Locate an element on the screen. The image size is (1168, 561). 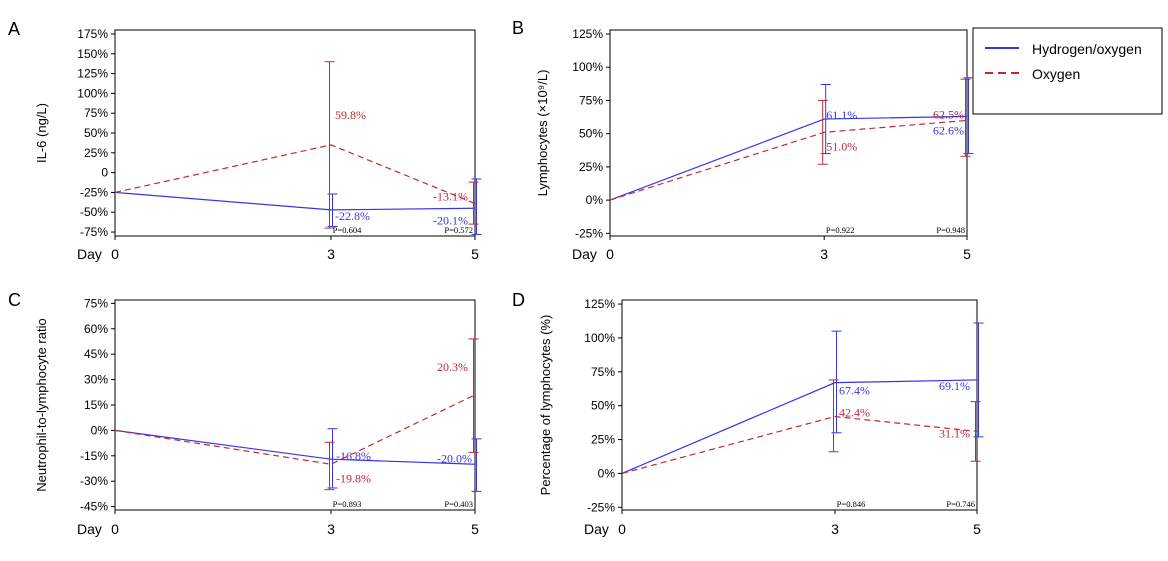
data-label: 31.1% is located at coordinates (954, 433).